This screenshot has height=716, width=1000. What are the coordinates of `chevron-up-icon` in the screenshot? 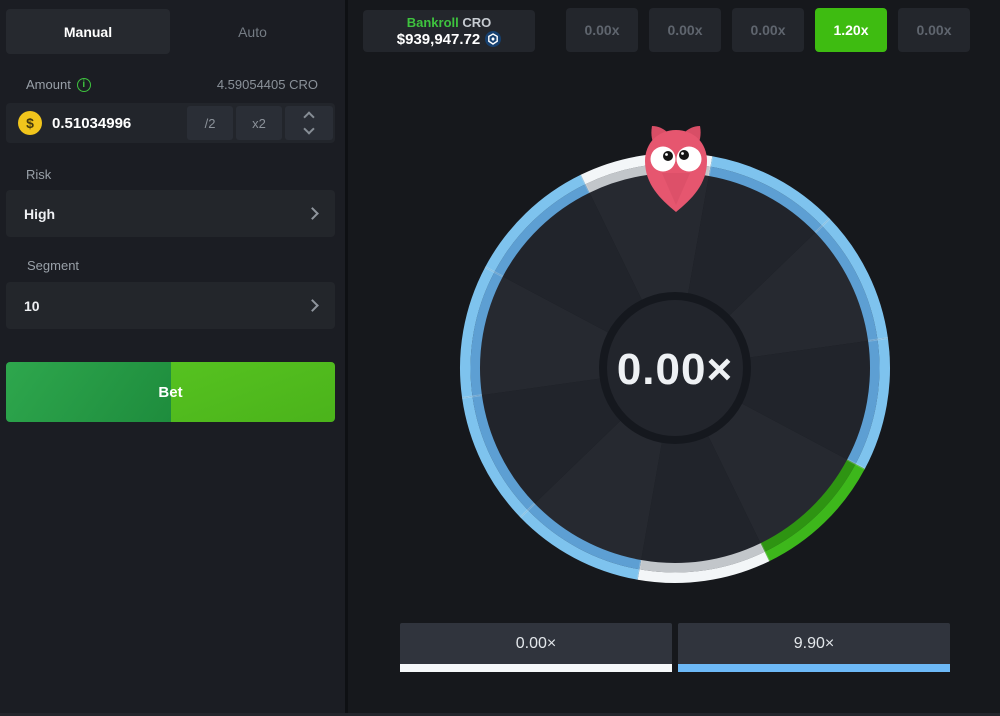 It's located at (309, 117).